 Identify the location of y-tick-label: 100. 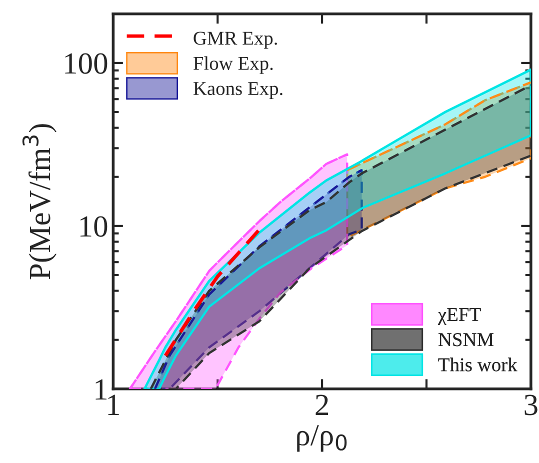
(86, 63).